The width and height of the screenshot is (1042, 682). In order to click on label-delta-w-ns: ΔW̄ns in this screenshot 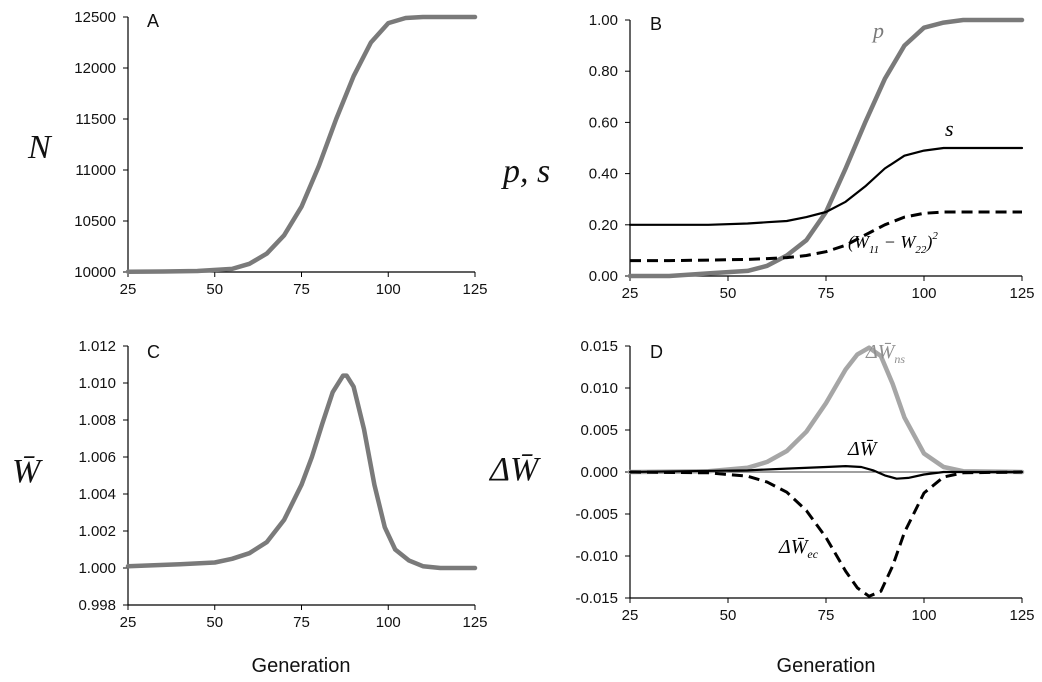, I will do `click(885, 353)`.